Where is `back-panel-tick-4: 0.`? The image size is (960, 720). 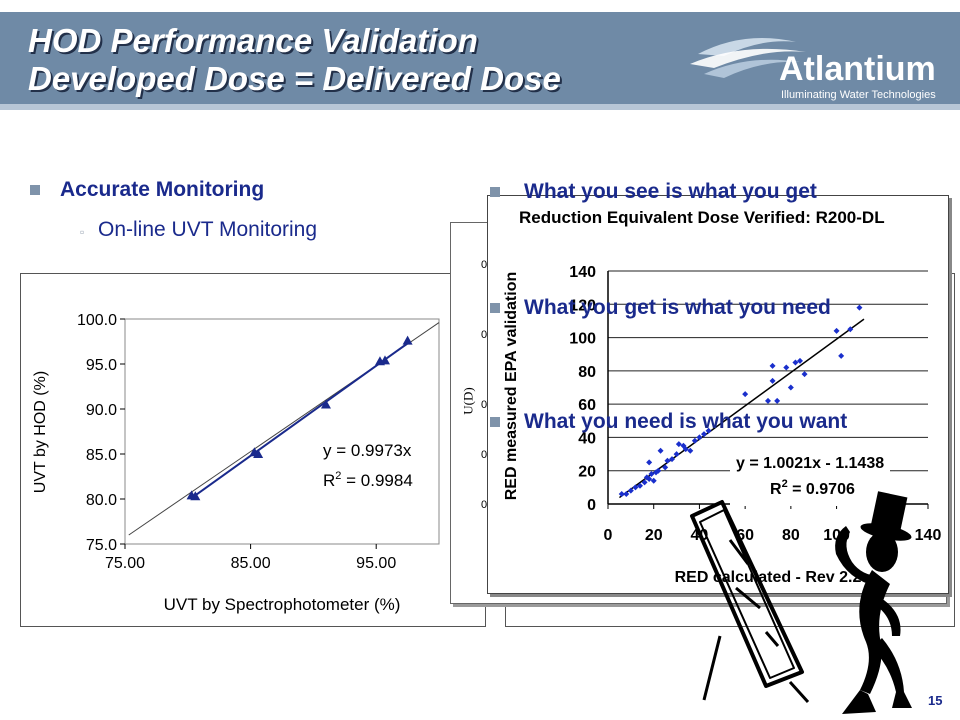 back-panel-tick-4: 0. is located at coordinates (486, 455).